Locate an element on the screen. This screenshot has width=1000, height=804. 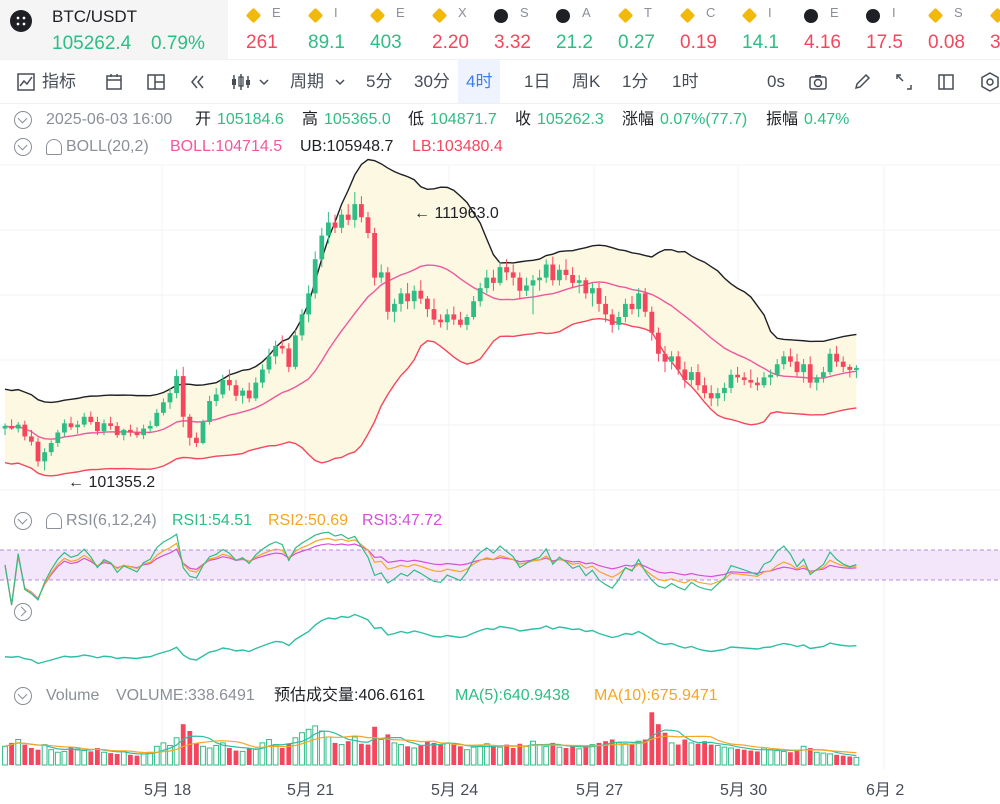
mini-ticker: X 2.20 is located at coordinates (453, 29).